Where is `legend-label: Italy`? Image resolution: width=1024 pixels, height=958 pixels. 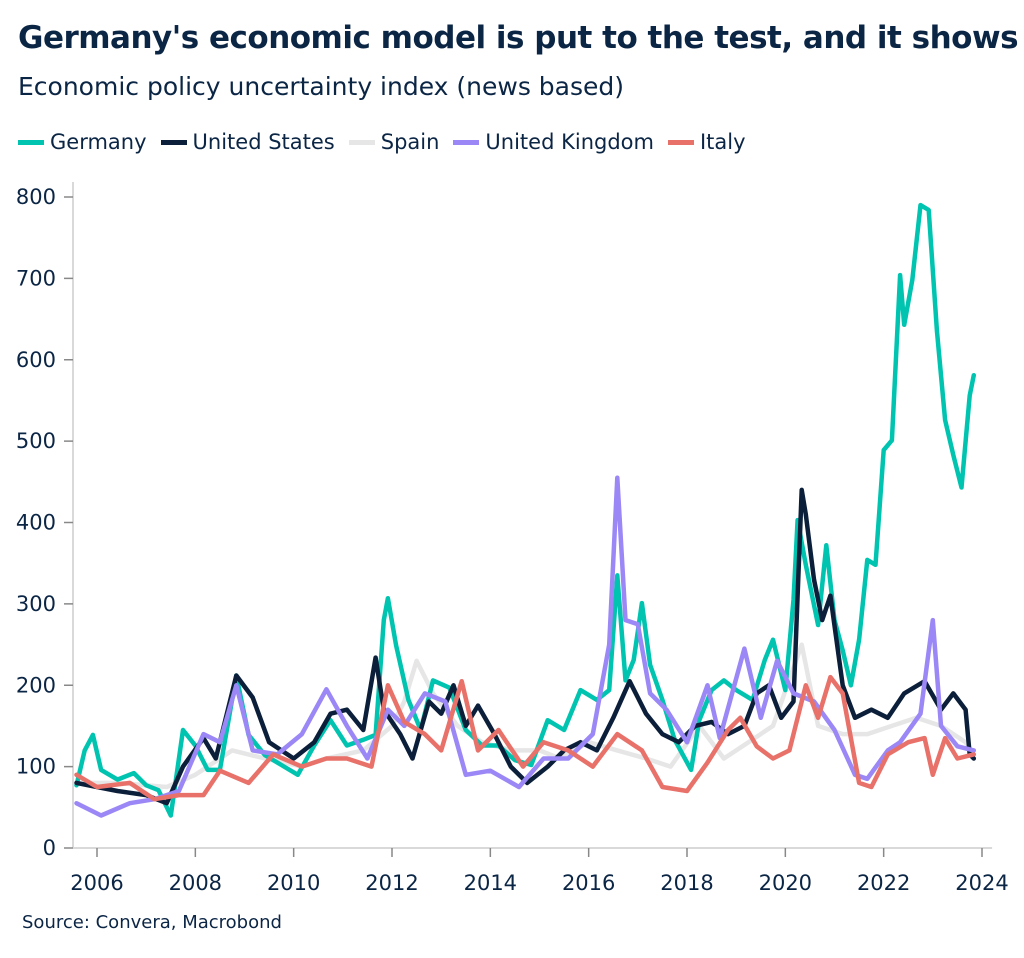
legend-label: Italy is located at coordinates (722, 142).